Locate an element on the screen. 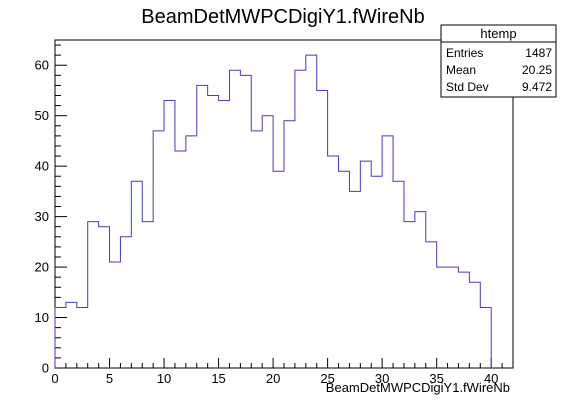 The image size is (566, 404). stats-title: htemp is located at coordinates (498, 33).